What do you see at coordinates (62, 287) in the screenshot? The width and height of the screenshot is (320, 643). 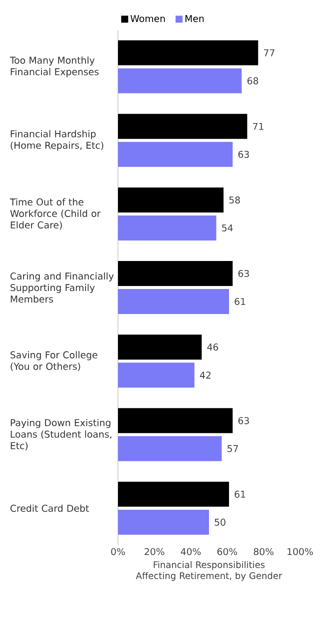 I see `y-tick-label: Caring and Financially Supporting Family Members` at bounding box center [62, 287].